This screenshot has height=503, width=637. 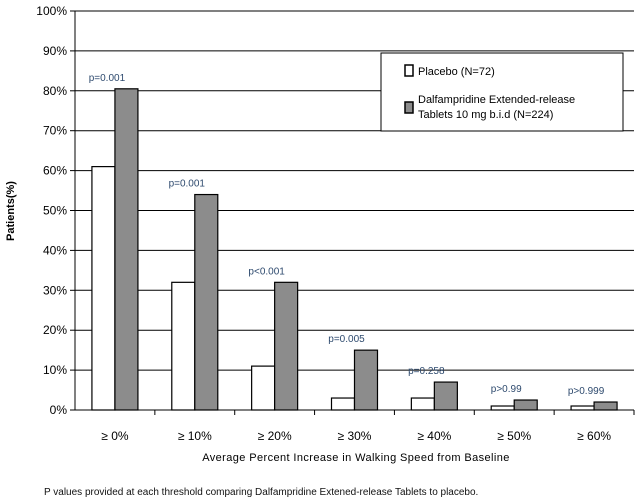 What do you see at coordinates (11, 211) in the screenshot?
I see `y-axis-title: Patients(%)` at bounding box center [11, 211].